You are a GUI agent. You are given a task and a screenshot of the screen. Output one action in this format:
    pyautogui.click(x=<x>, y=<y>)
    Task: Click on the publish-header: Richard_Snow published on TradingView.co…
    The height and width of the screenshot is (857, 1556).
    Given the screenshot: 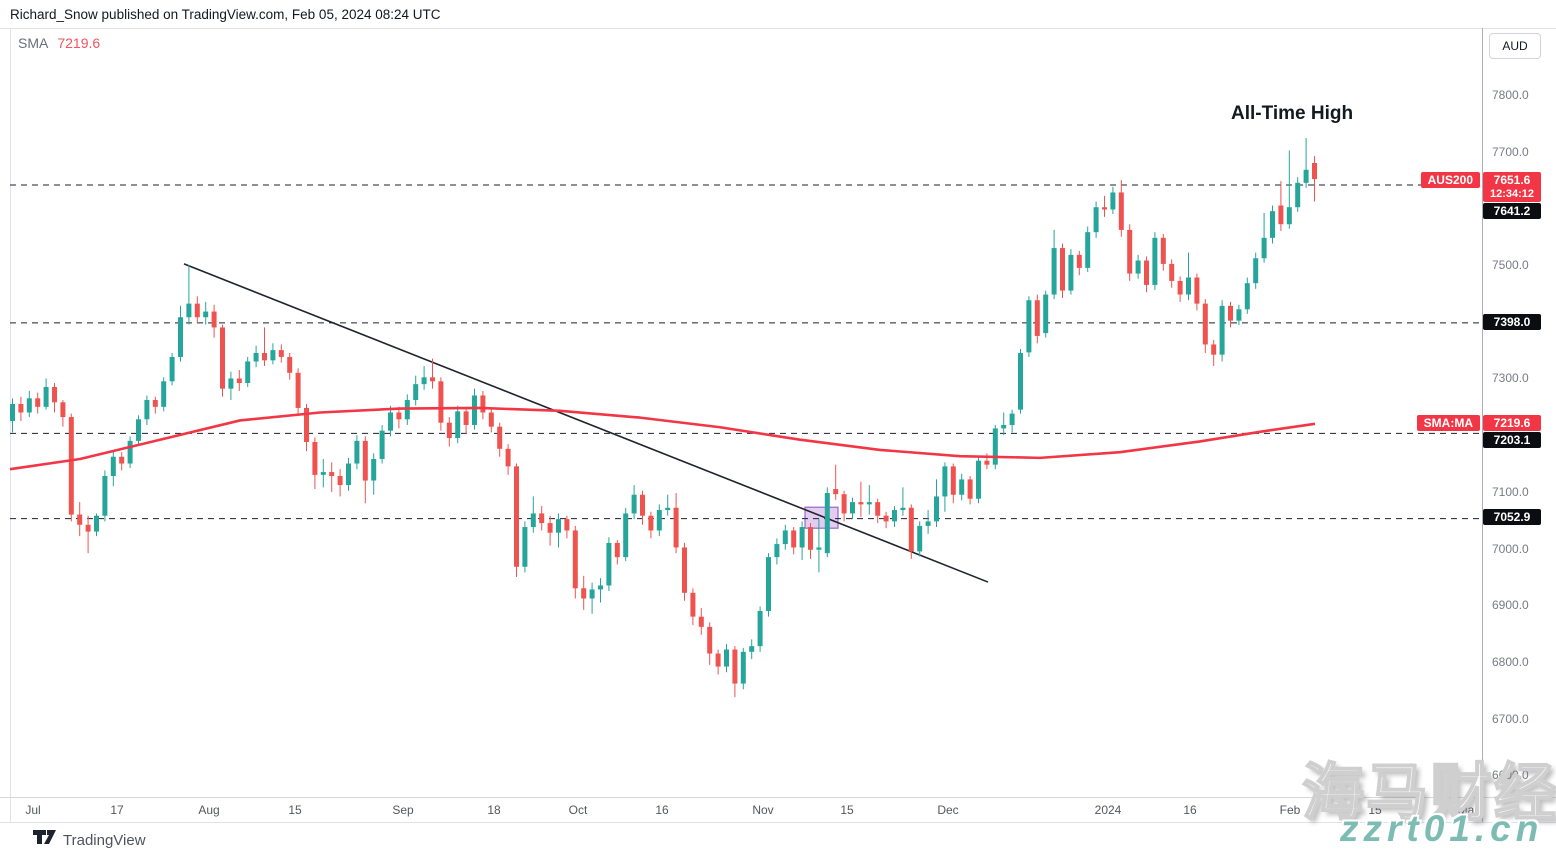 What is the action you would take?
    pyautogui.click(x=225, y=14)
    